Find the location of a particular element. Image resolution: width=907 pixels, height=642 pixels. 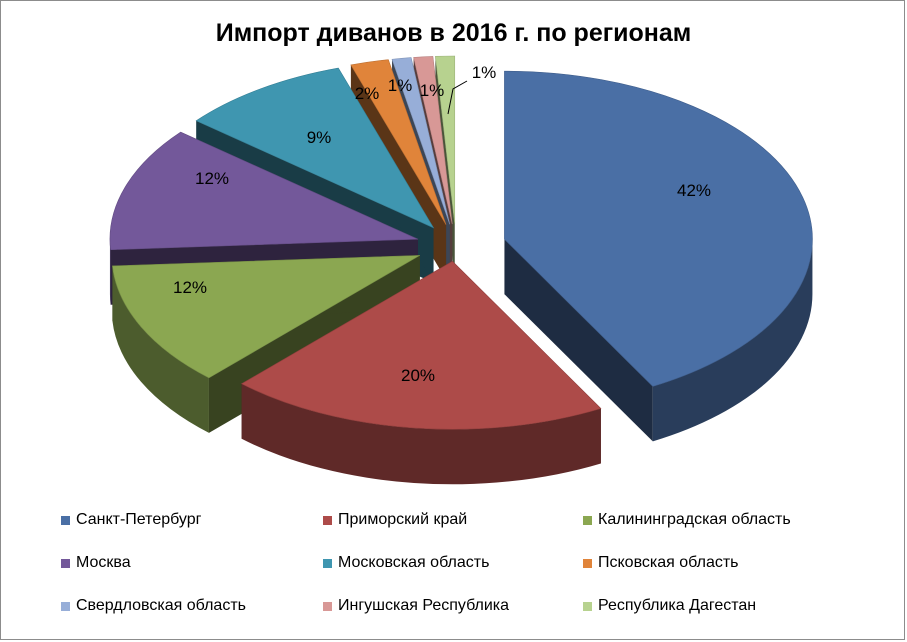

slice-value-label: 9% is located at coordinates (319, 137).